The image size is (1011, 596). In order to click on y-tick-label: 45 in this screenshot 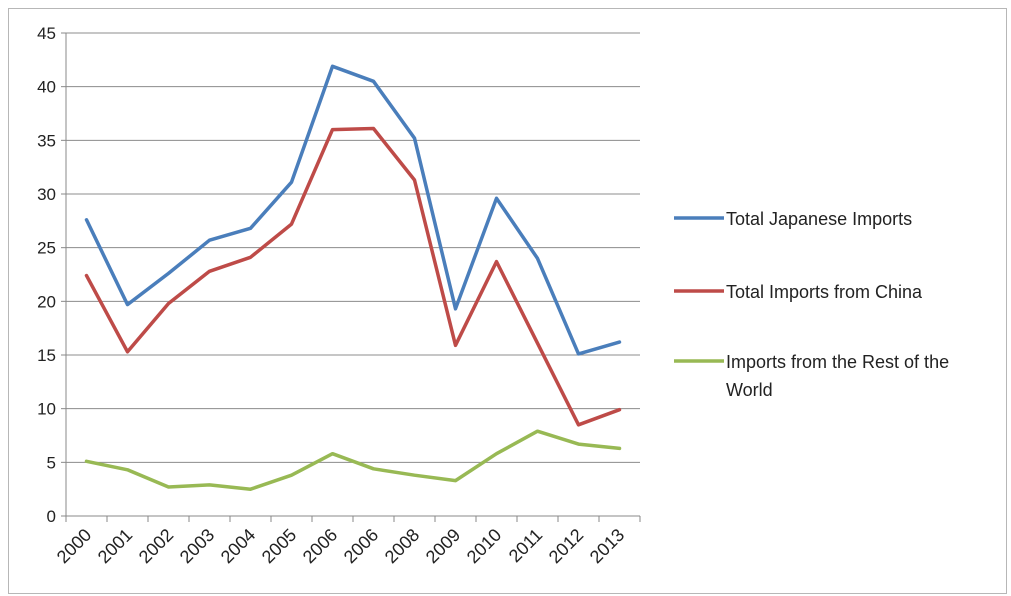, I will do `click(46, 33)`.